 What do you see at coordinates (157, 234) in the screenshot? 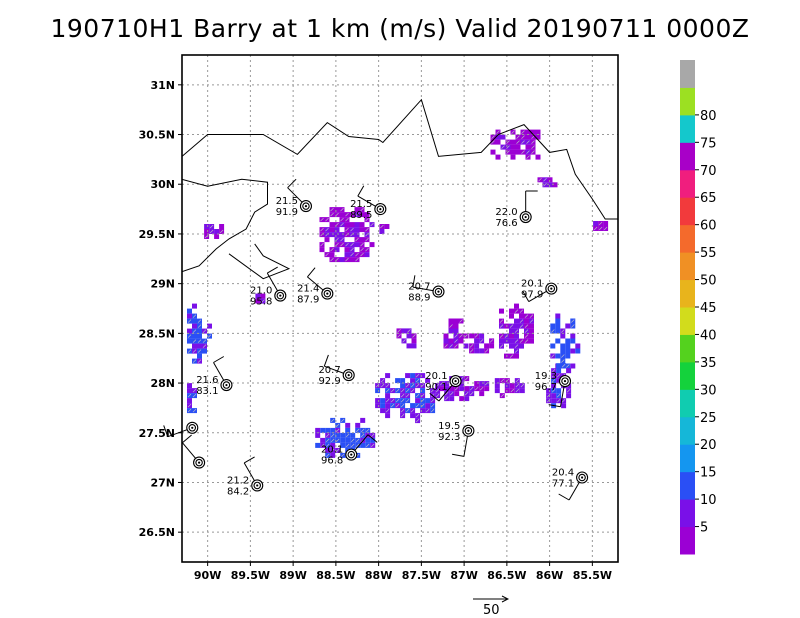
I see `lat-tick-label: 29.5N` at bounding box center [157, 234].